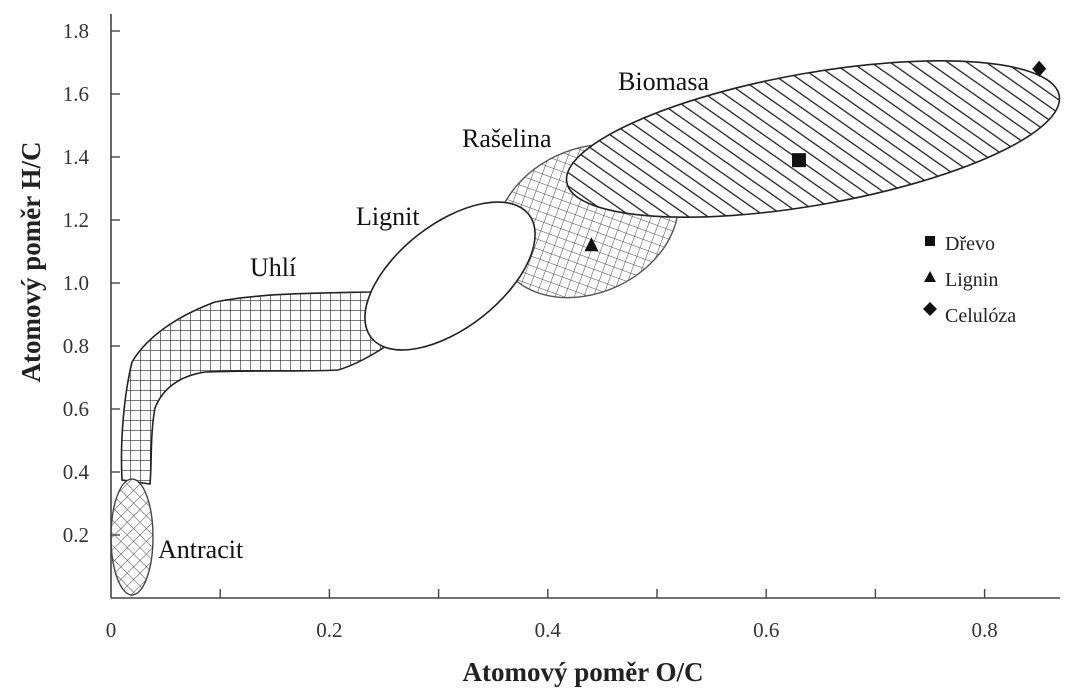  What do you see at coordinates (259, 388) in the screenshot?
I see `region-uhli` at bounding box center [259, 388].